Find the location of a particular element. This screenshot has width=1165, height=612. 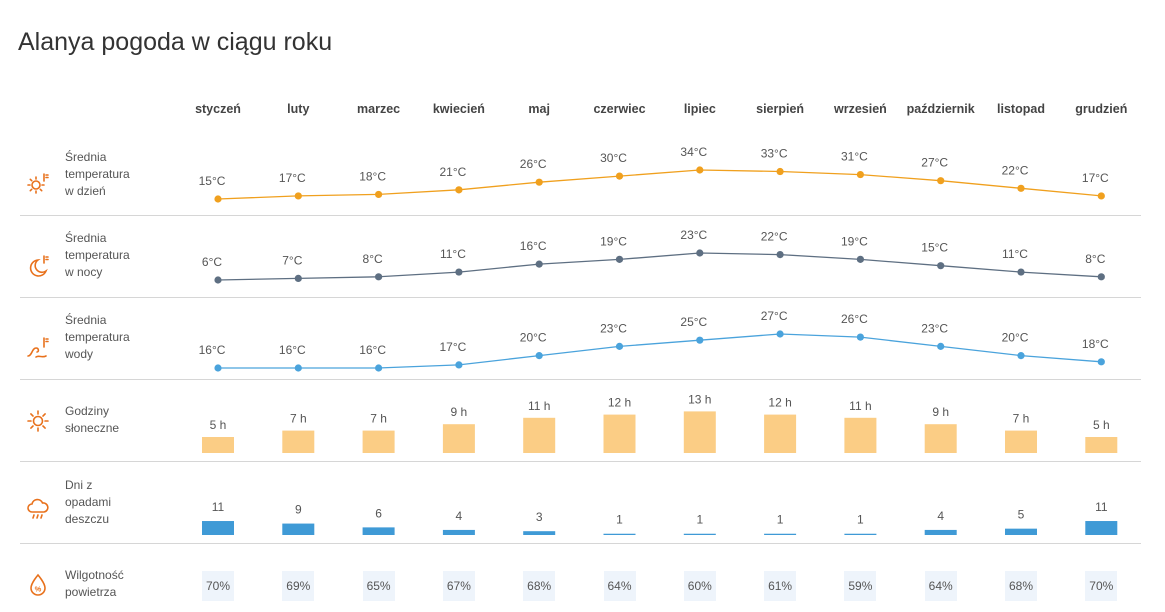

night-temp-value-label: 16°C is located at coordinates (533, 246).